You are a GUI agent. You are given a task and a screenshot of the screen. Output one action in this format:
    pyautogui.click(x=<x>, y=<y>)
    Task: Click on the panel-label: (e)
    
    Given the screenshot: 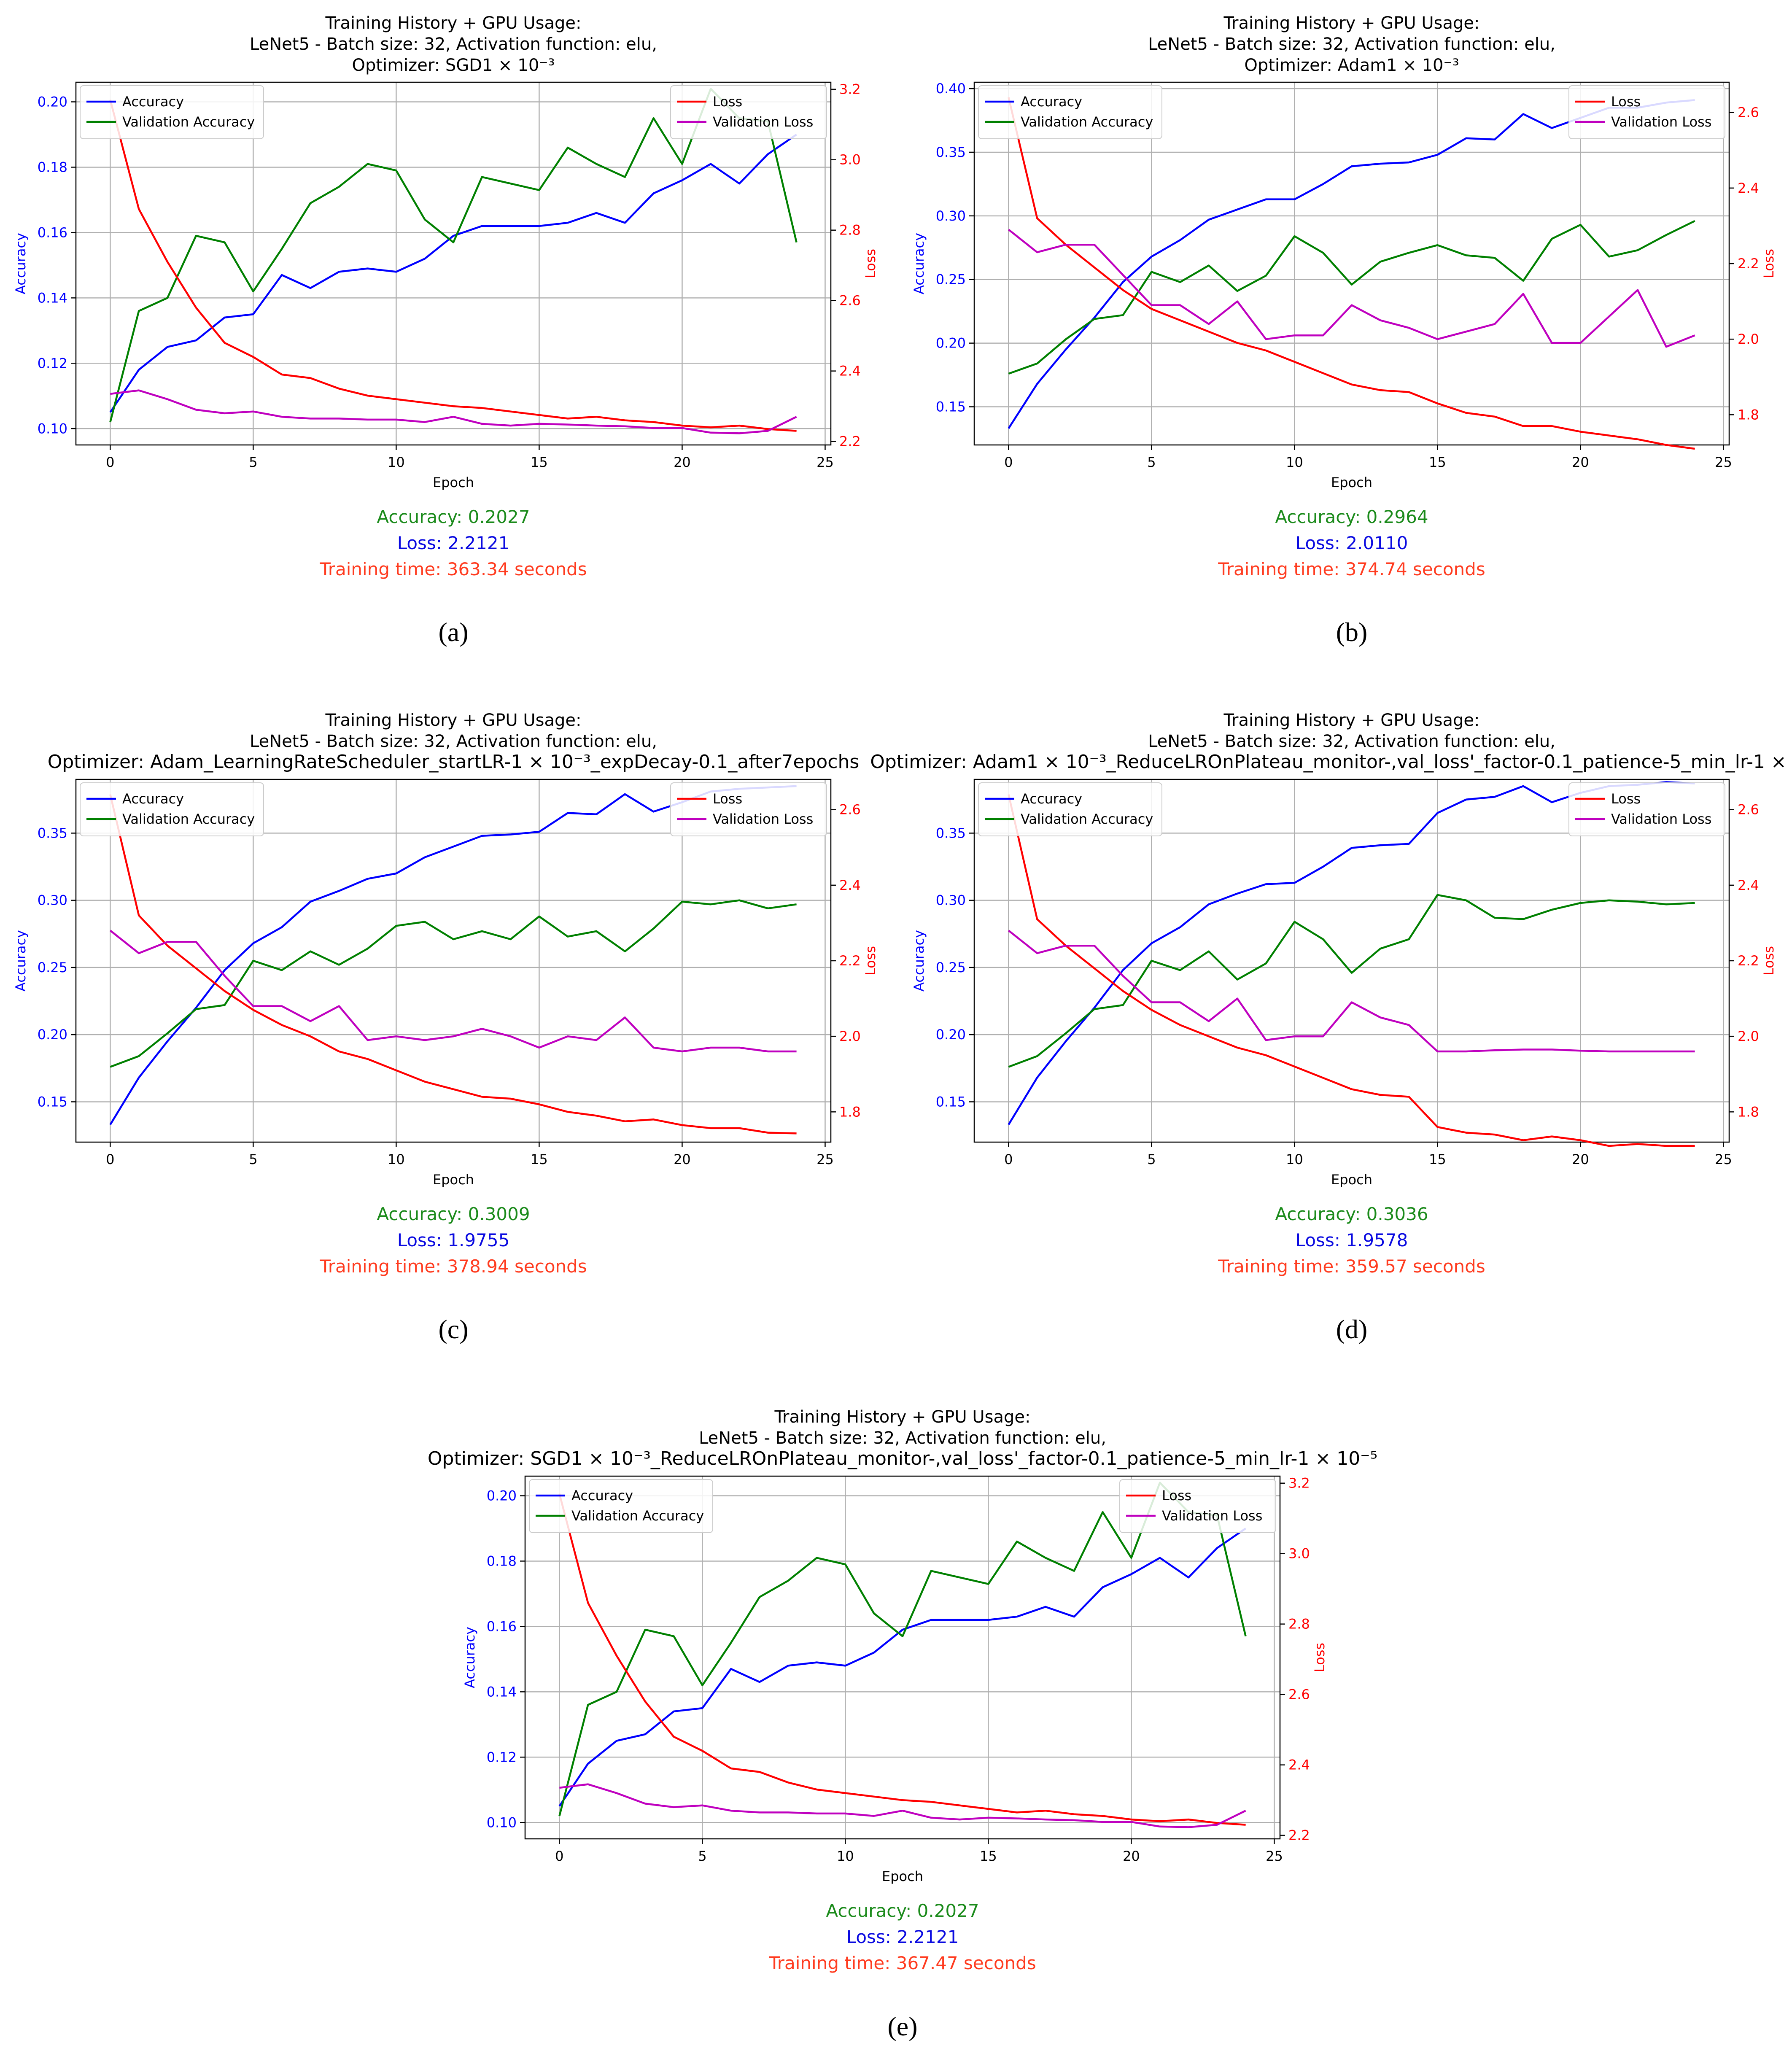 What is the action you would take?
    pyautogui.click(x=902, y=2026)
    